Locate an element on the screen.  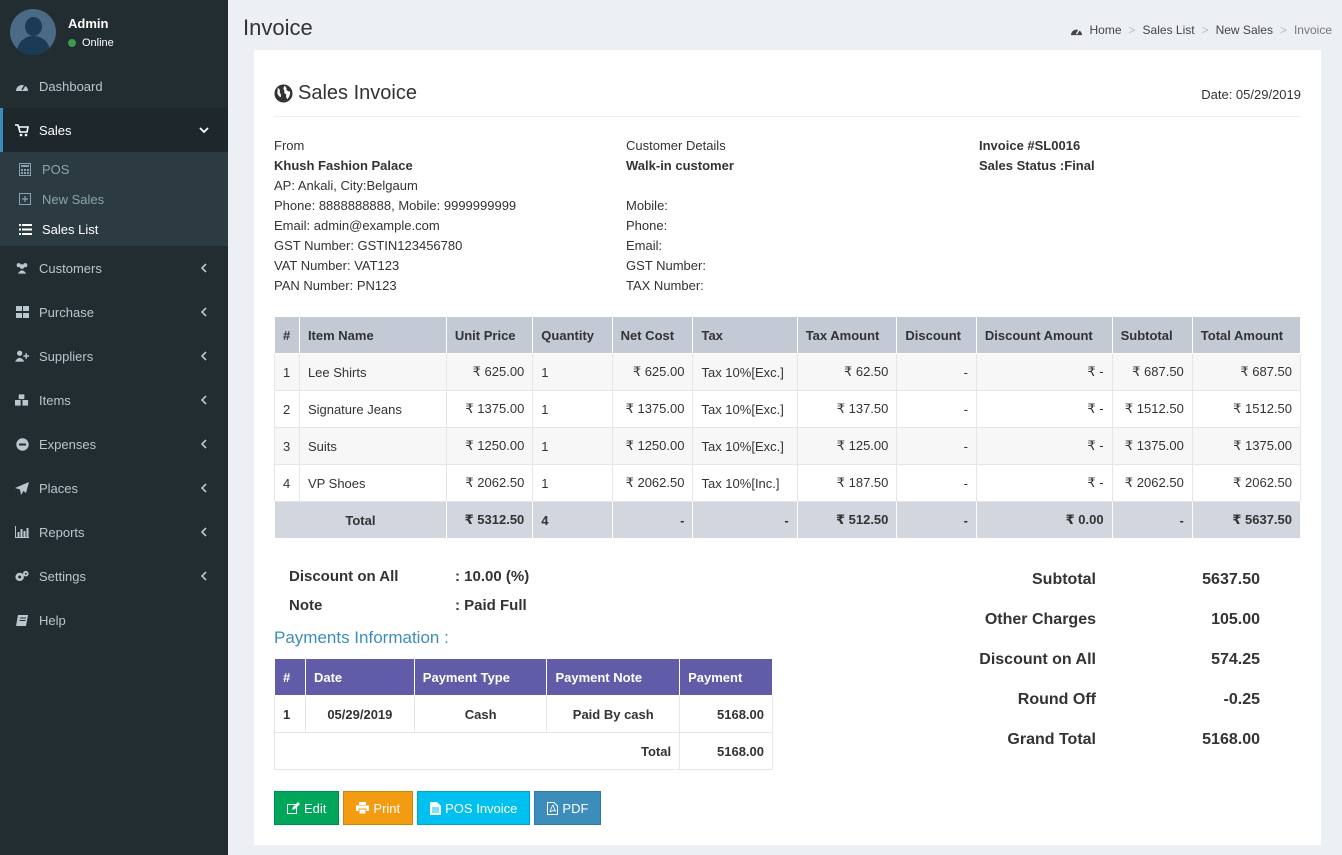
payments-title: Payments Information : is located at coordinates (361, 637).